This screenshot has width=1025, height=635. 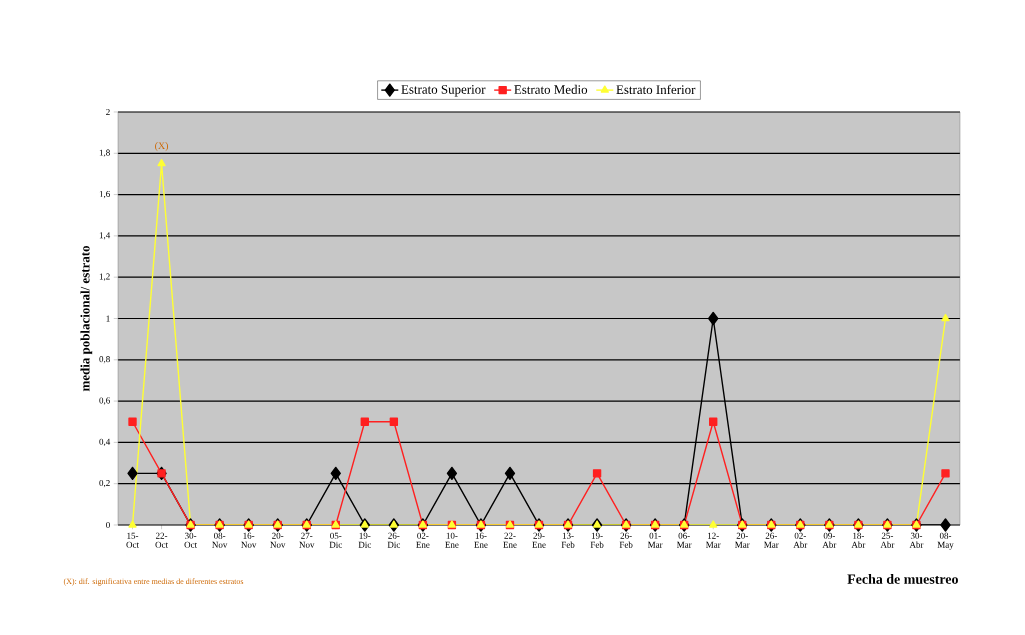 What do you see at coordinates (539, 540) in the screenshot?
I see `x-tick-label: 29-Ene` at bounding box center [539, 540].